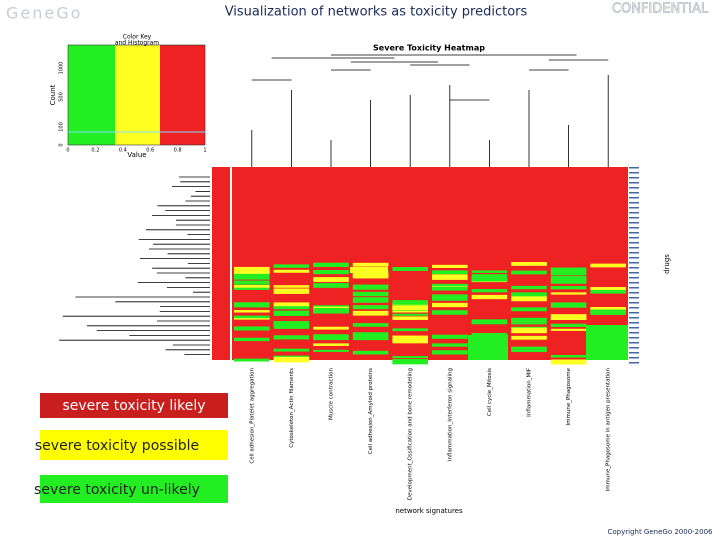 Image resolution: width=720 pixels, height=540 pixels. What do you see at coordinates (667, 264) in the screenshot?
I see `heatmap-y-label: drugs` at bounding box center [667, 264].